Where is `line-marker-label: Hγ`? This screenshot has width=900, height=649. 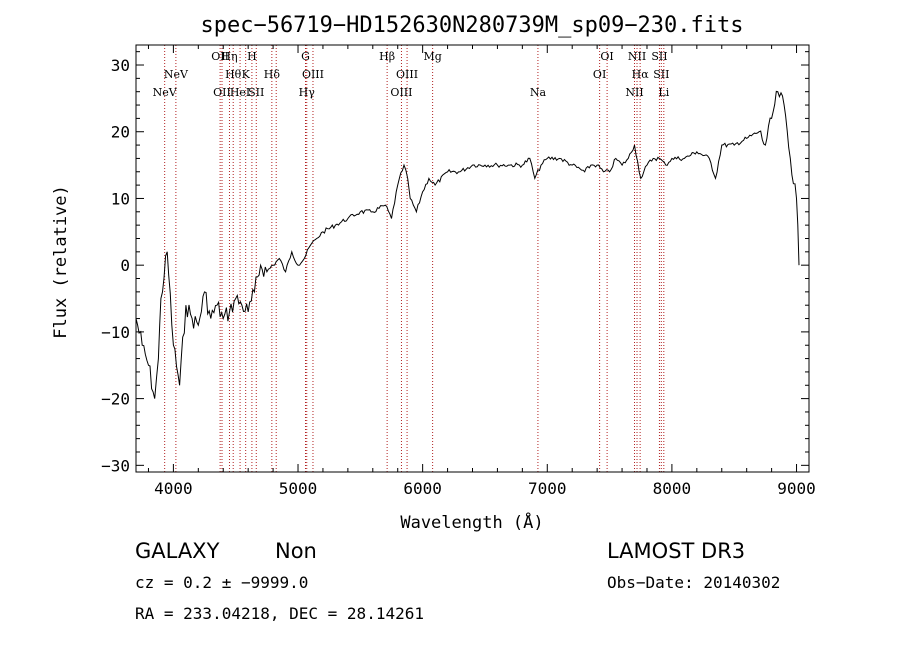 line-marker-label: Hγ is located at coordinates (307, 92).